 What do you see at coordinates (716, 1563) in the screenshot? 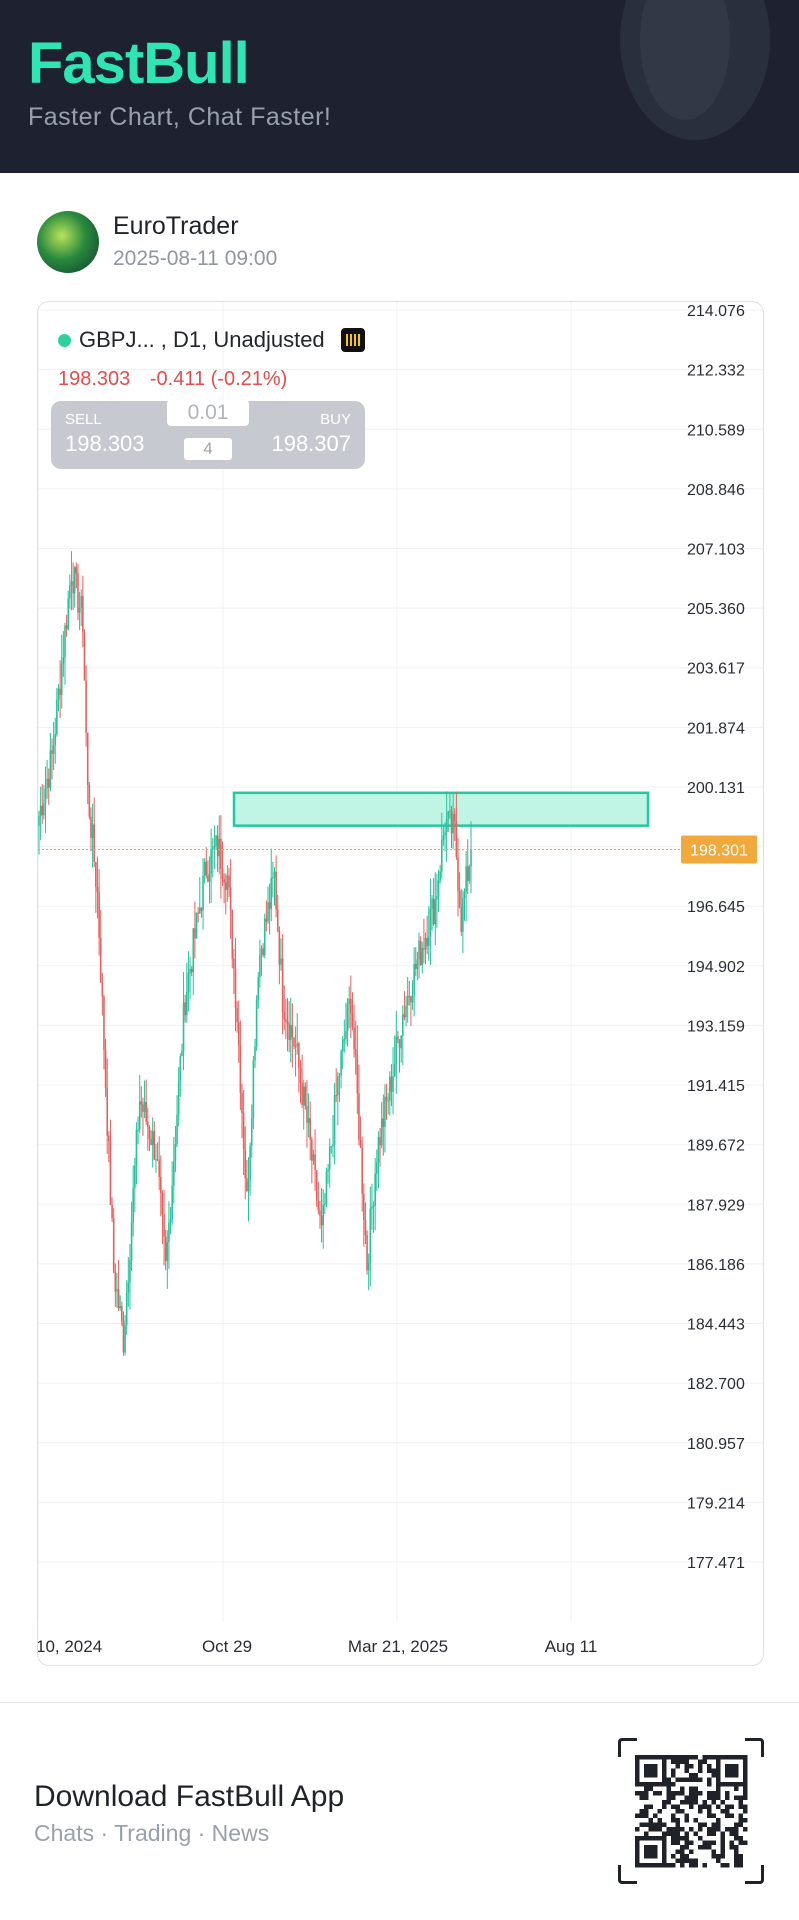
I see `y-tick-label: 177.471` at bounding box center [716, 1563].